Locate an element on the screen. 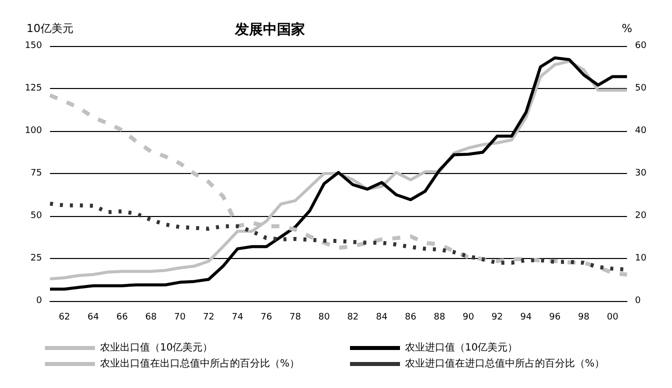 The width and height of the screenshot is (672, 388). x-tick-label: 80 is located at coordinates (324, 317).